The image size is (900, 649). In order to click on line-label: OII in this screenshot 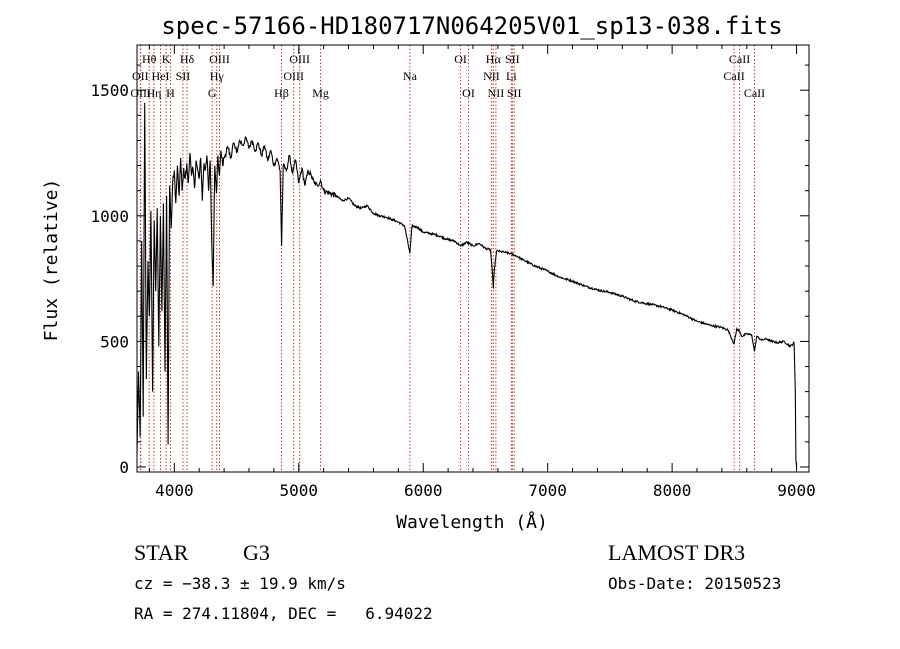, I will do `click(140, 76)`.